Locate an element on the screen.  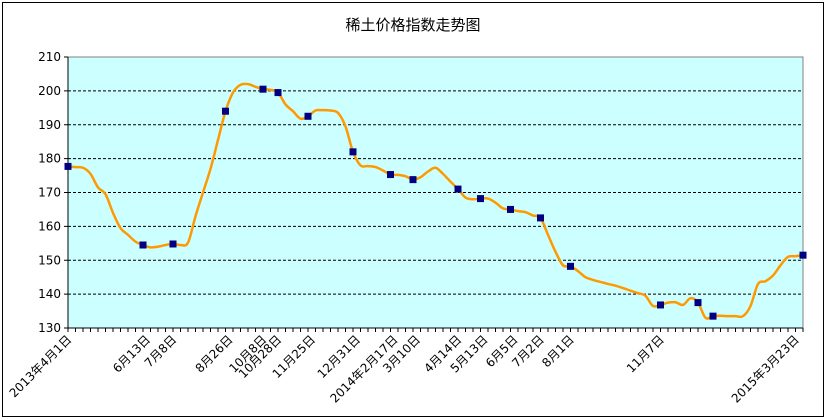
x-tick-label: 2013年4月1日 is located at coordinates (41, 366).